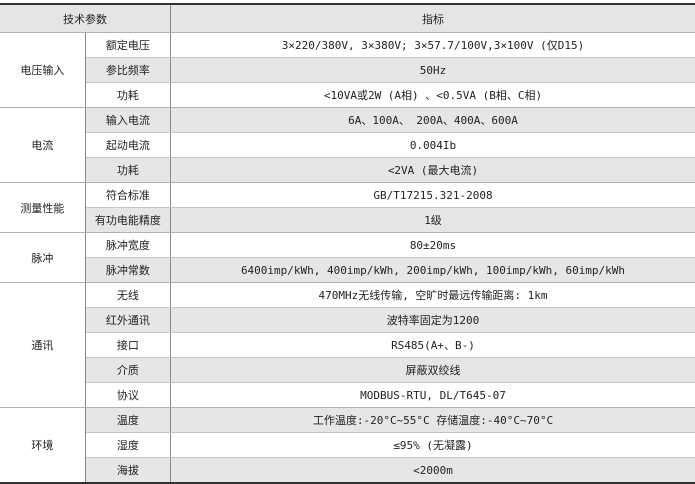 This screenshot has height=484, width=695. Describe the element at coordinates (433, 345) in the screenshot. I see `param-value: RS485(A+、B-)` at that location.